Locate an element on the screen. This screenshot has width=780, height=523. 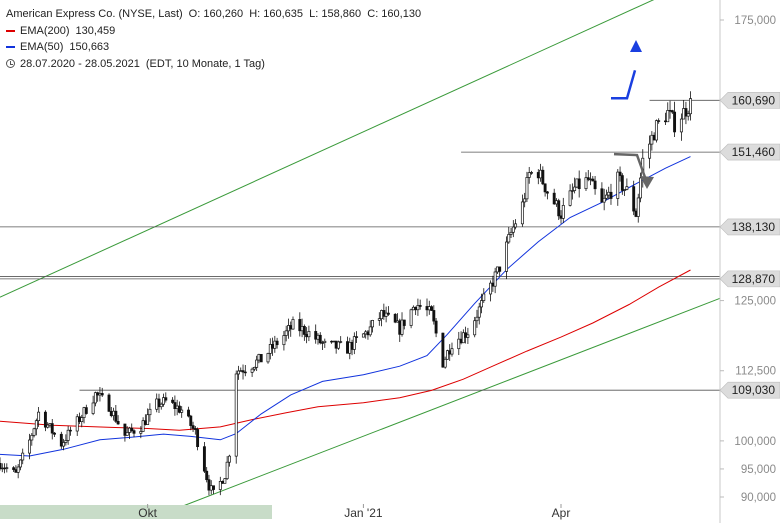
y-tick-label-5: 175,000 is located at coordinates (755, 21).